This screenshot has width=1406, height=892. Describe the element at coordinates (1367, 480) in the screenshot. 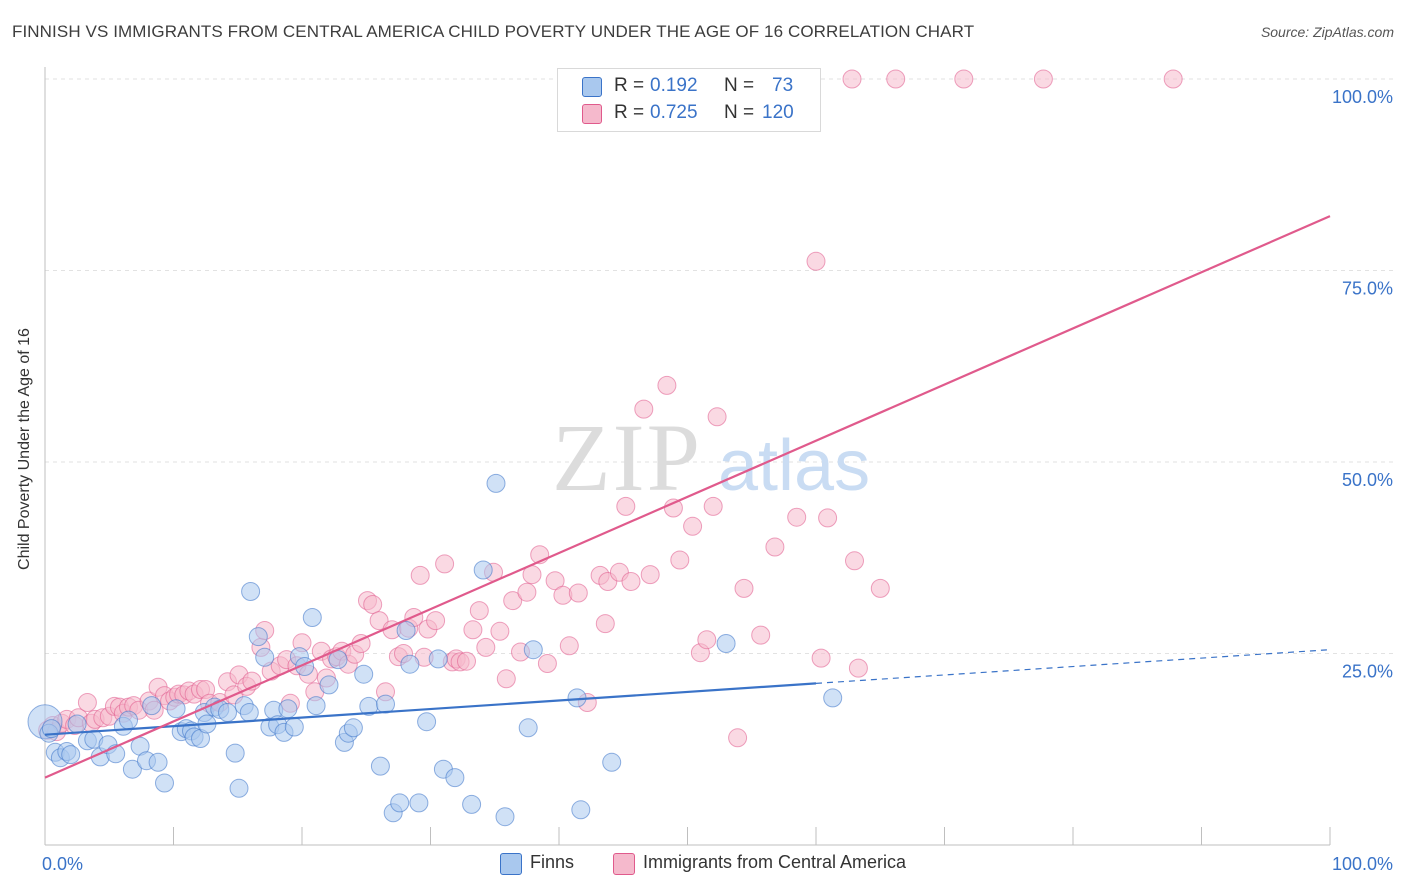

I see `y-tick-label: 50.0%` at that location.